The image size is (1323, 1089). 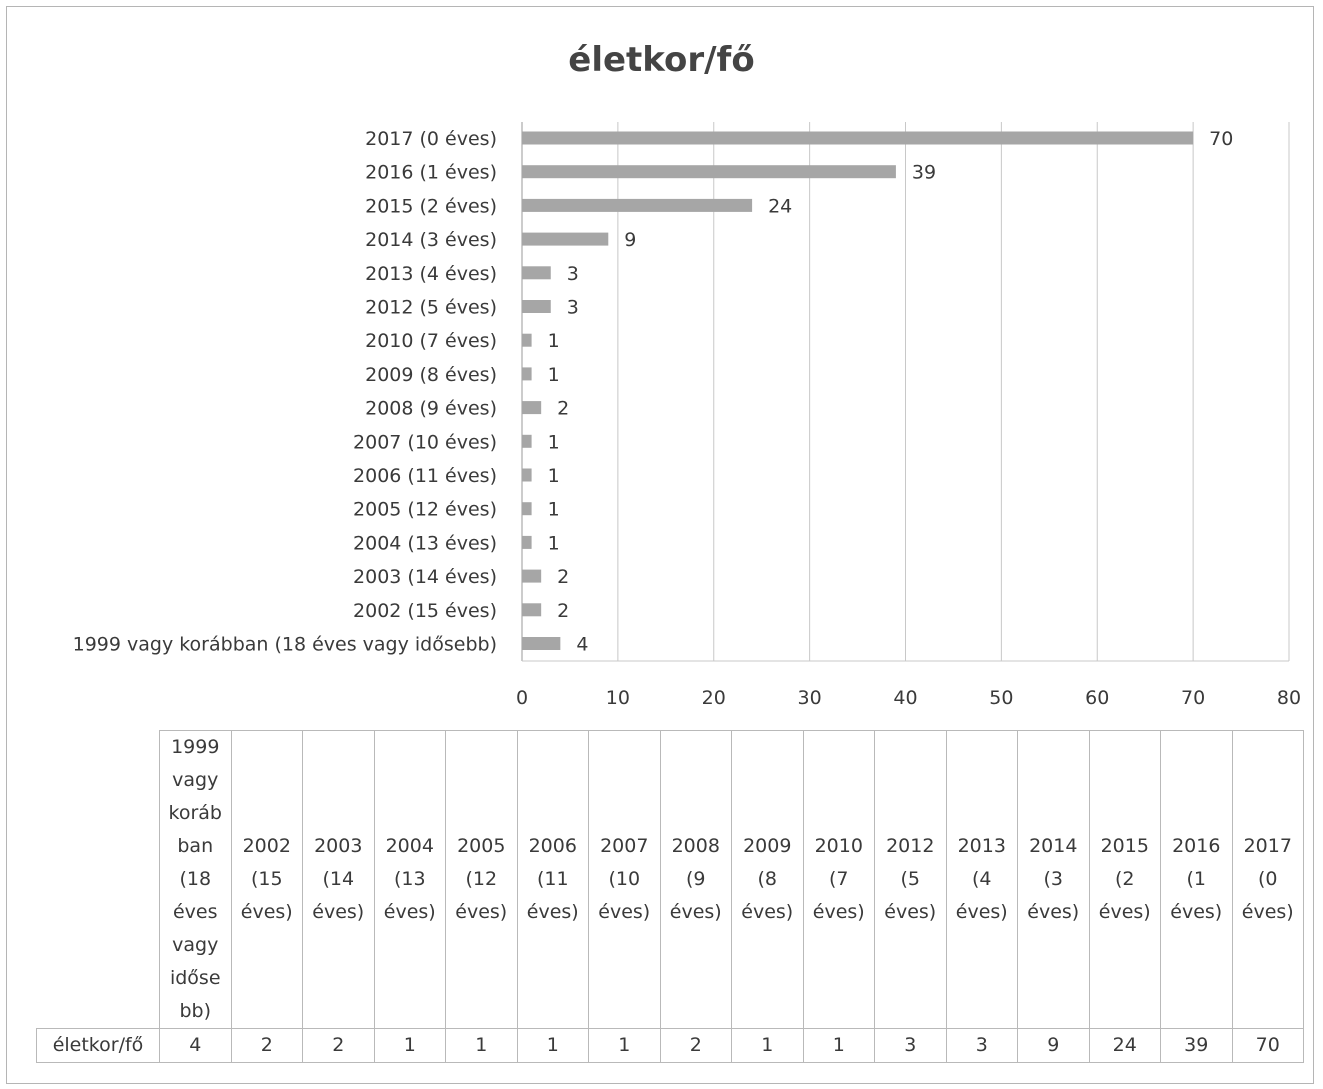 What do you see at coordinates (1267, 1045) in the screenshot?
I see `data-table-cell: 70` at bounding box center [1267, 1045].